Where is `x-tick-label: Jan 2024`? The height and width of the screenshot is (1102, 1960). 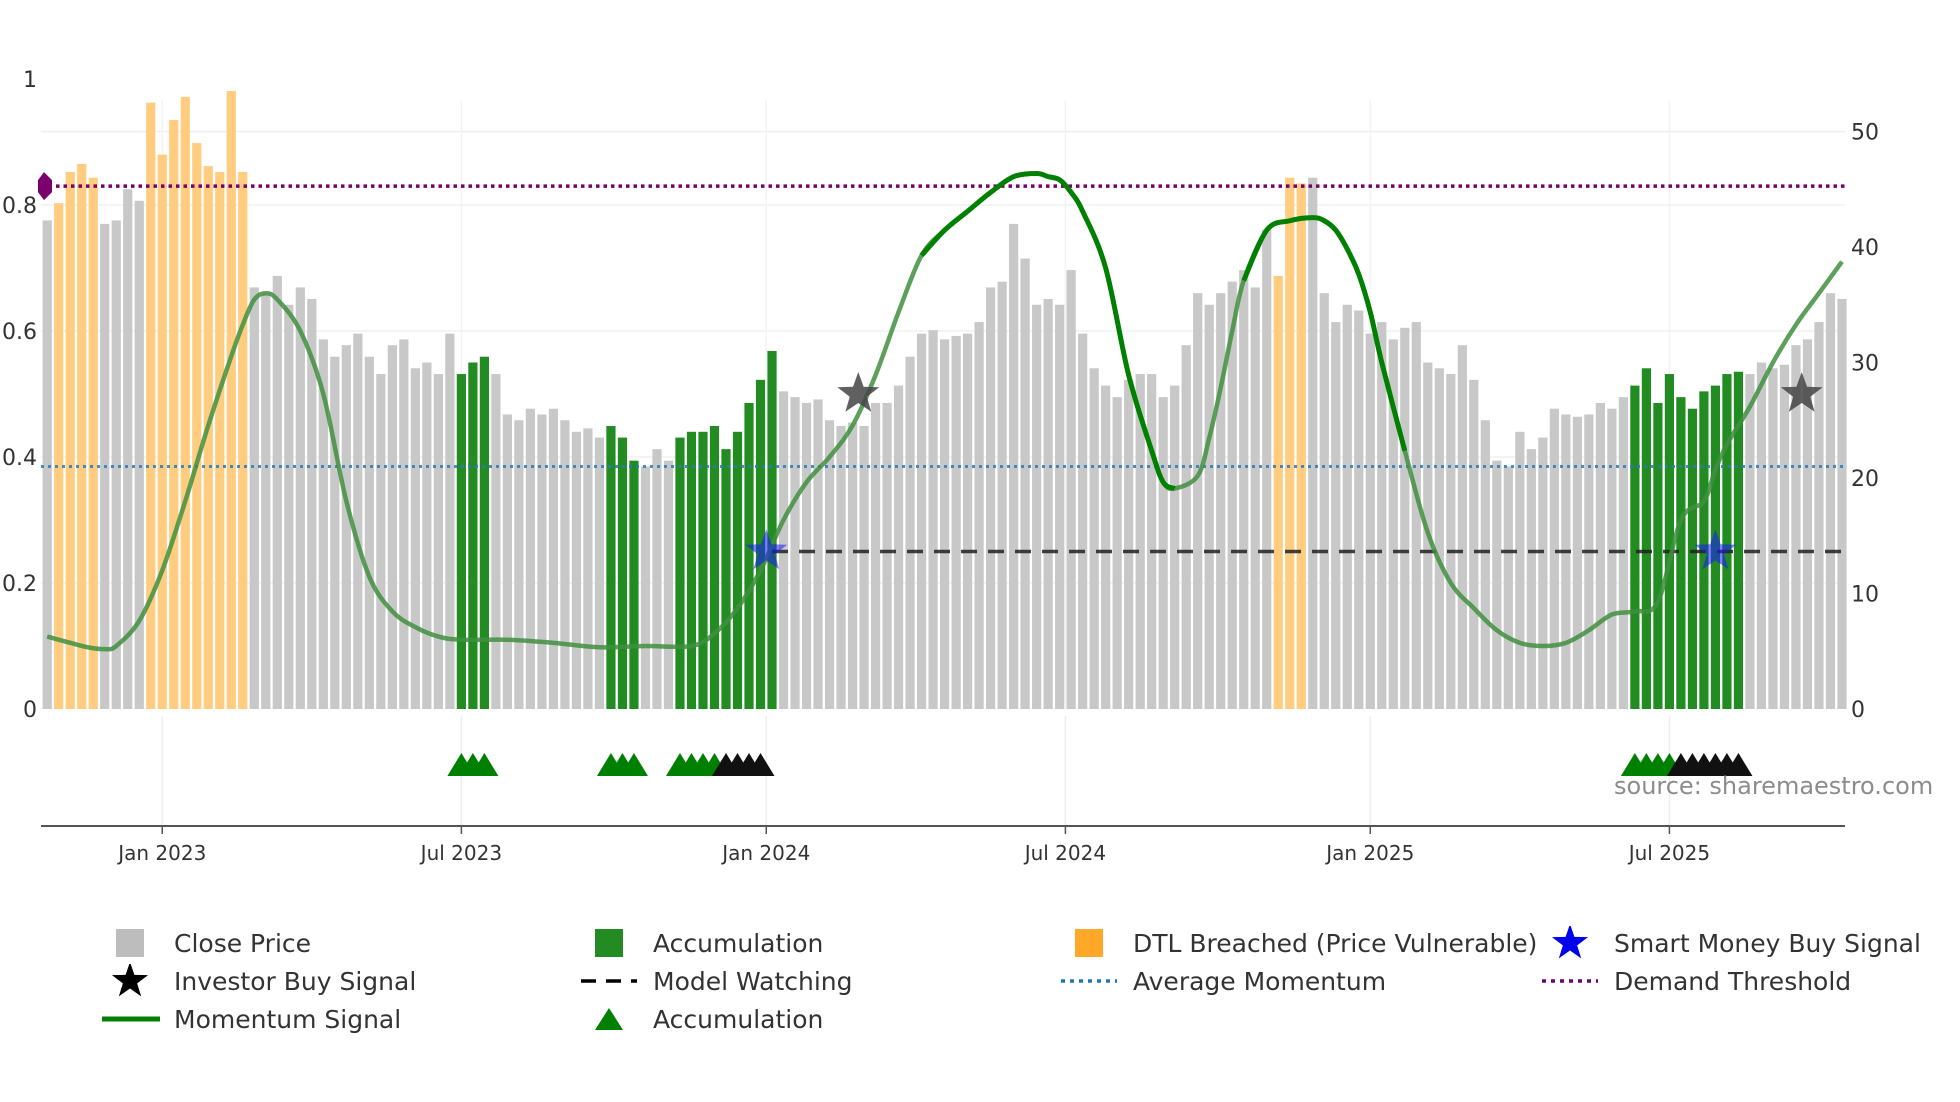 x-tick-label: Jan 2024 is located at coordinates (765, 853).